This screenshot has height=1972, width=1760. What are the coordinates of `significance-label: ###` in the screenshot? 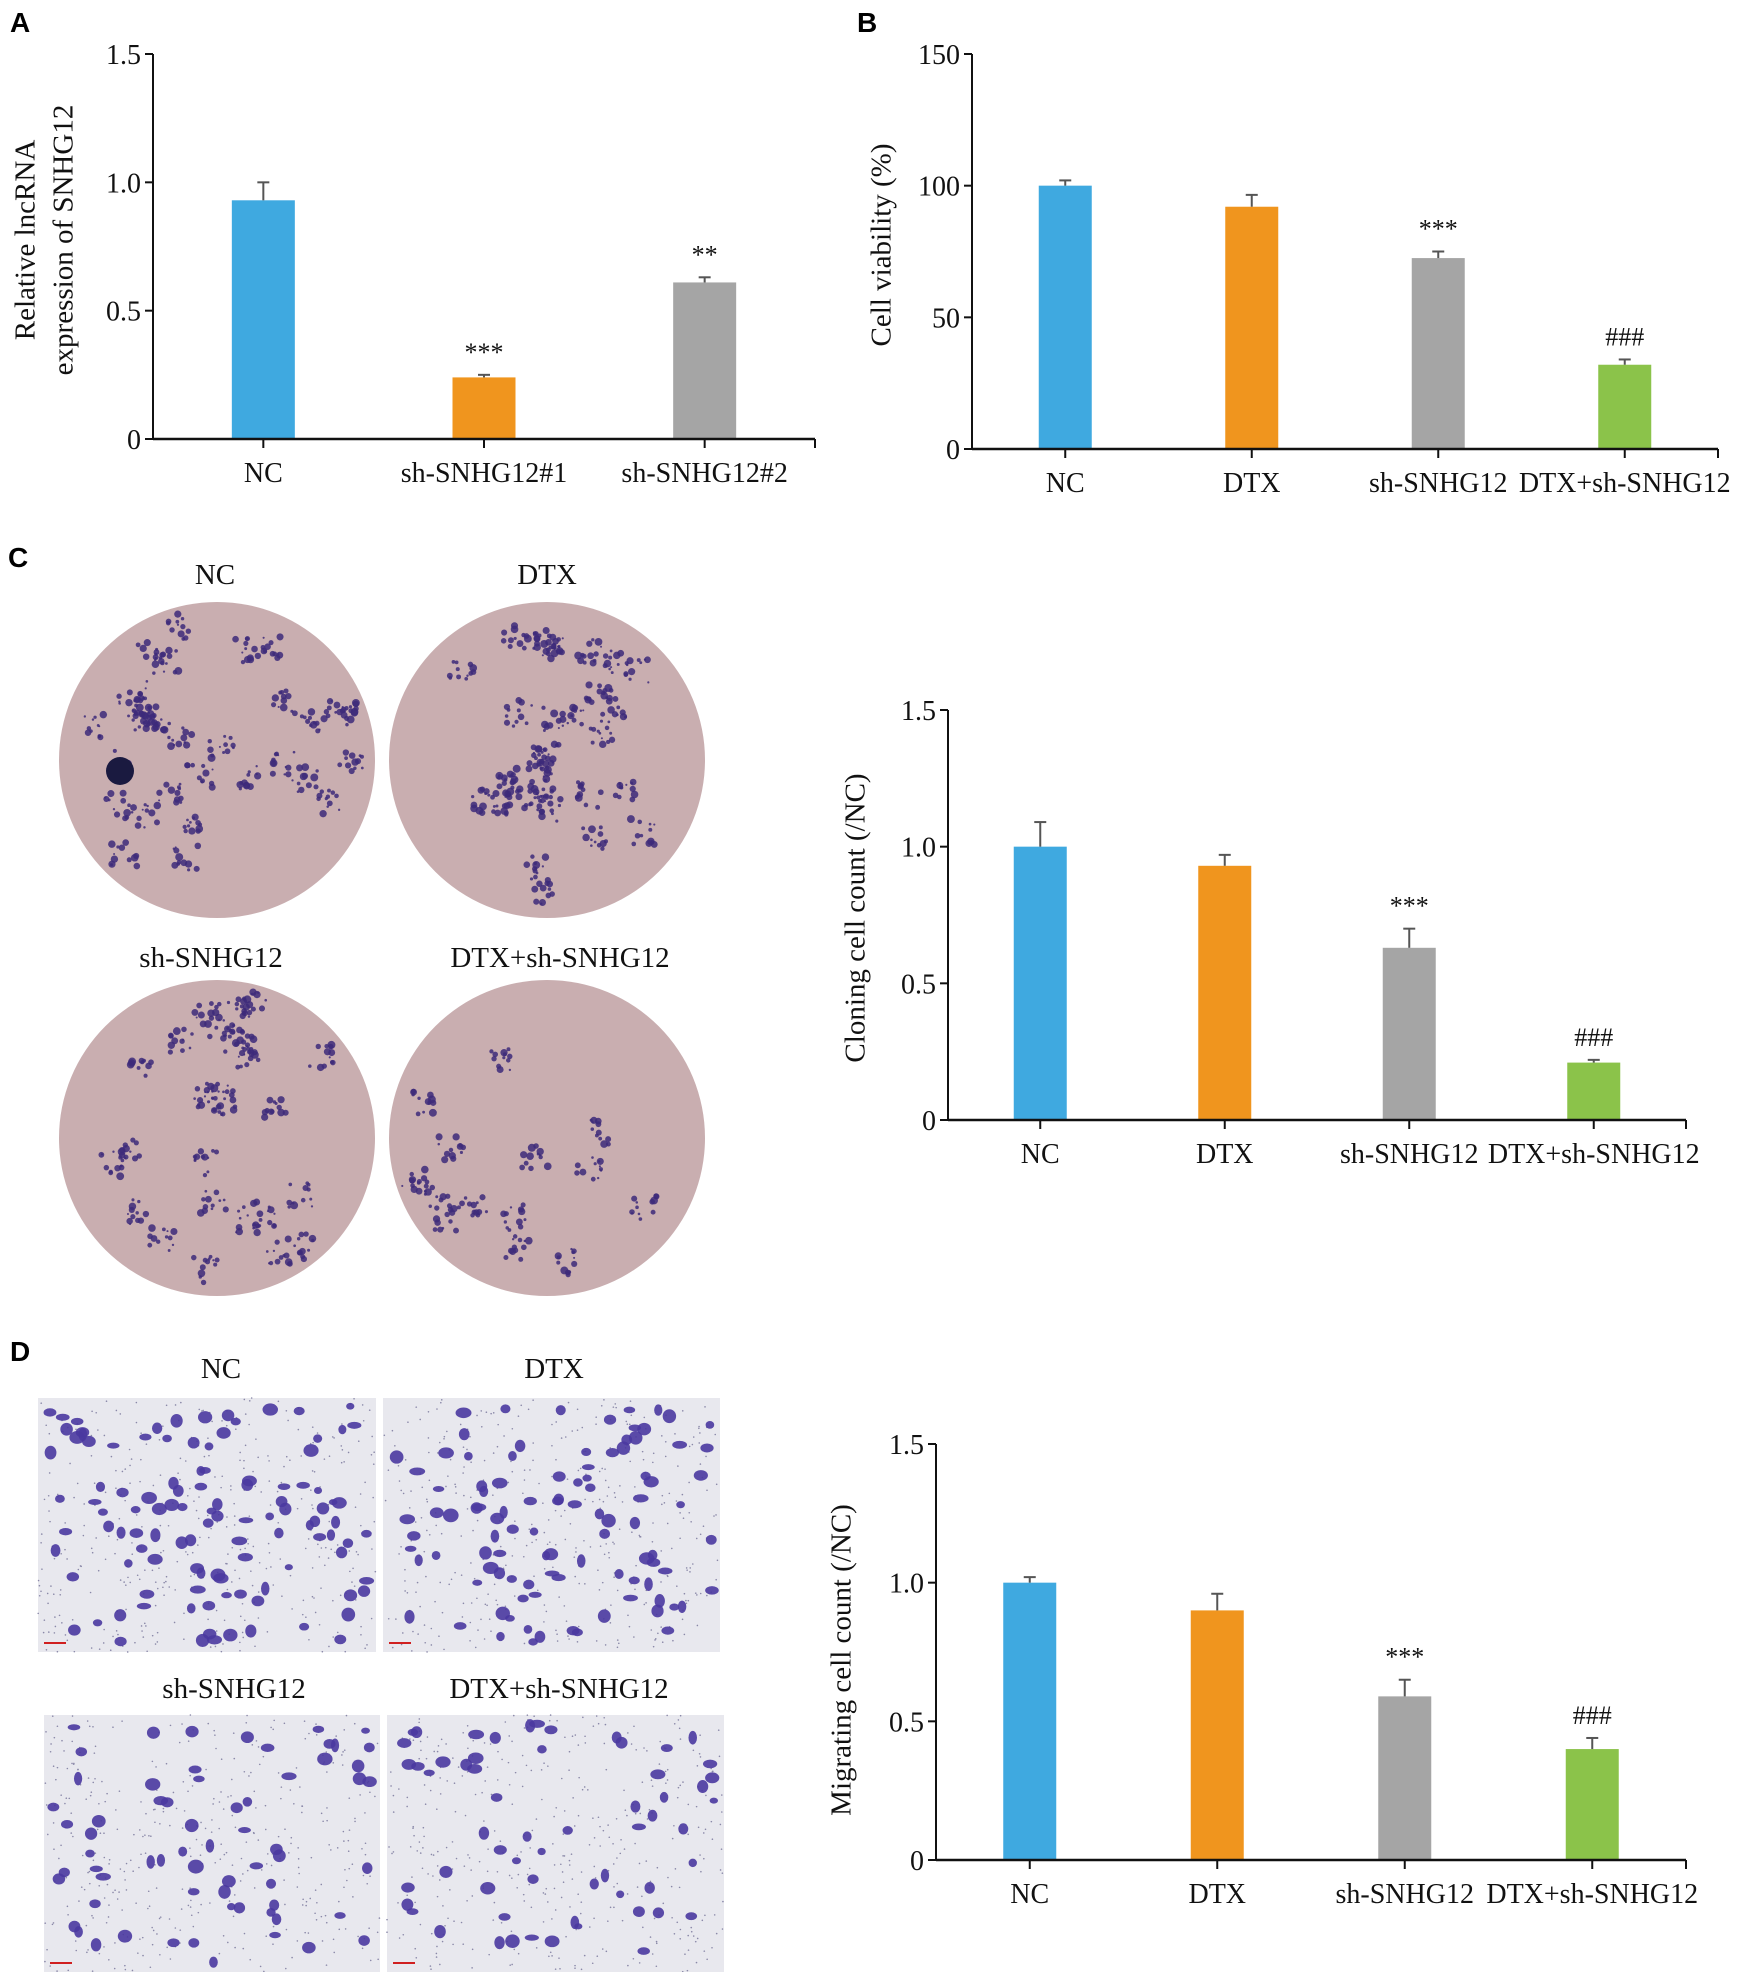 It's located at (1593, 1037).